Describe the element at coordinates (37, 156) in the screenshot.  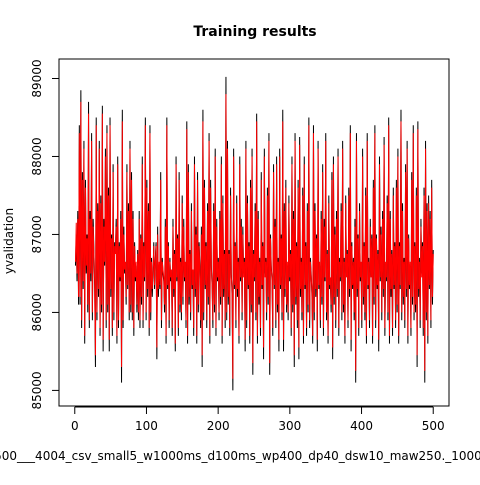
I see `y-tick-label: 88000` at that location.